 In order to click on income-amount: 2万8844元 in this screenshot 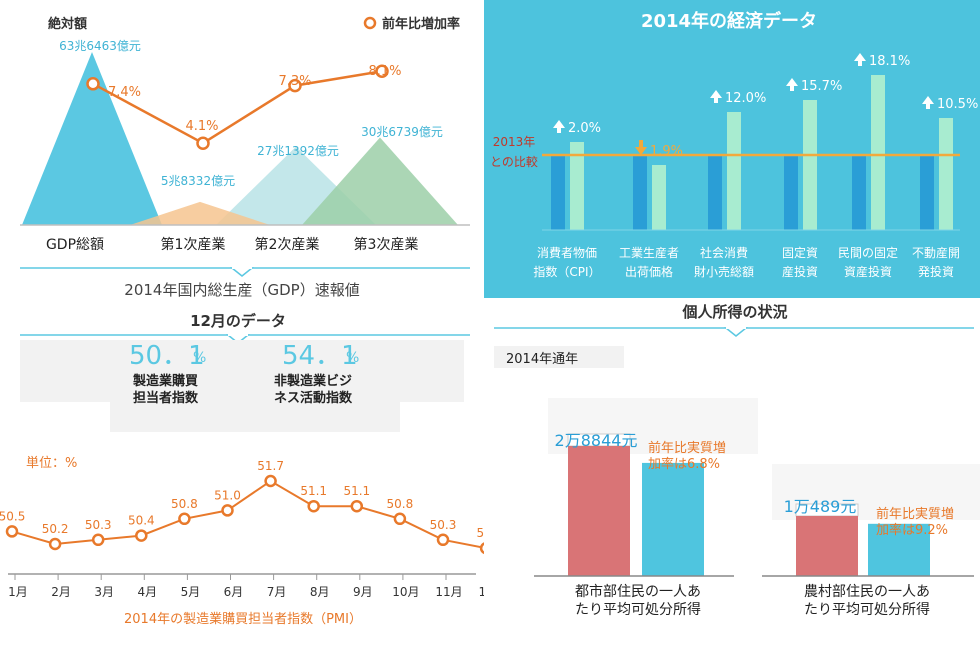, I will do `click(596, 440)`.